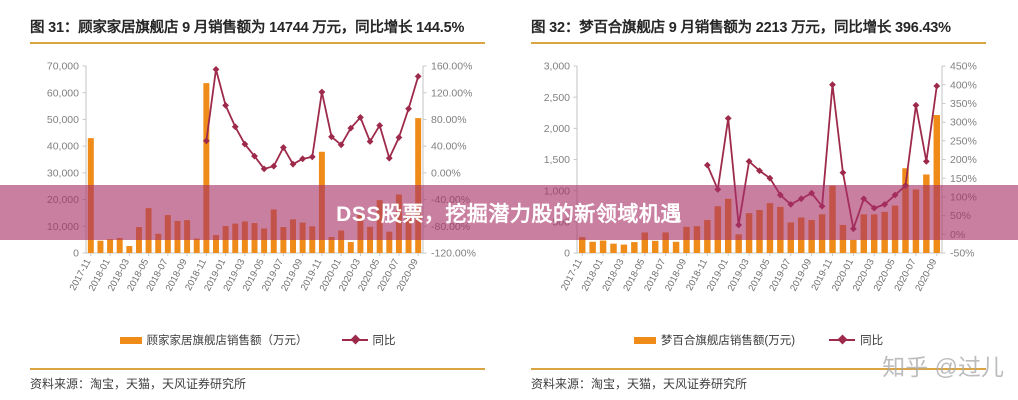 The height and width of the screenshot is (400, 1018). I want to click on svg-text: -50%, so click(962, 254).